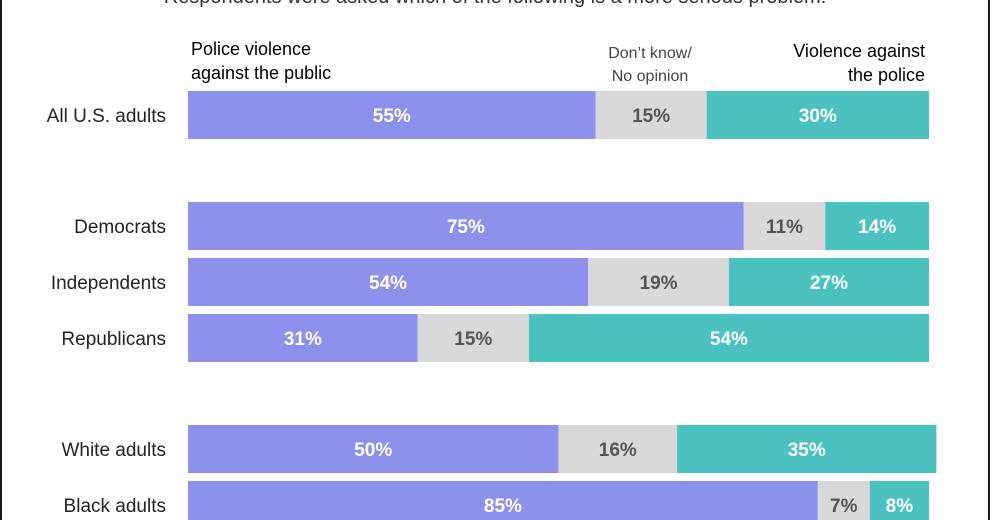 The height and width of the screenshot is (520, 990). What do you see at coordinates (650, 53) in the screenshot?
I see `legend-dont-know-line1: Don’t know/` at bounding box center [650, 53].